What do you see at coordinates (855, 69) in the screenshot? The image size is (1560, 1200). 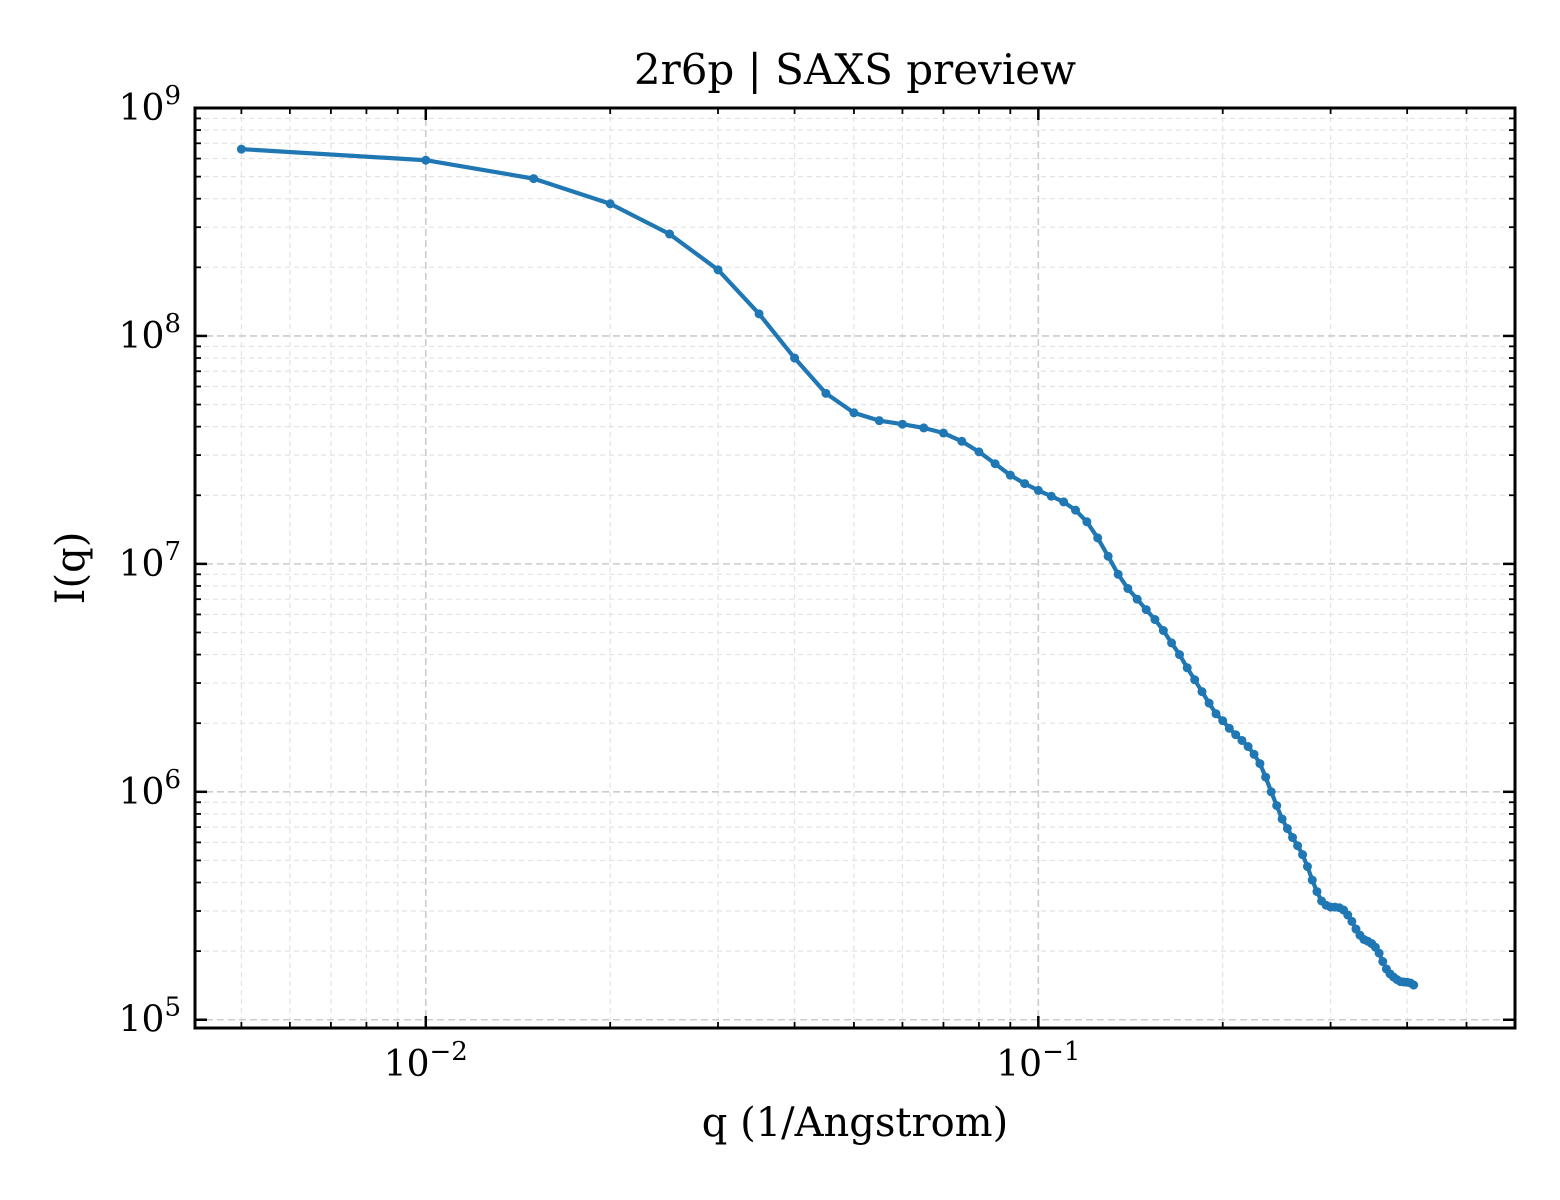 I see `chart-title: 2r6p | SAXS preview` at bounding box center [855, 69].